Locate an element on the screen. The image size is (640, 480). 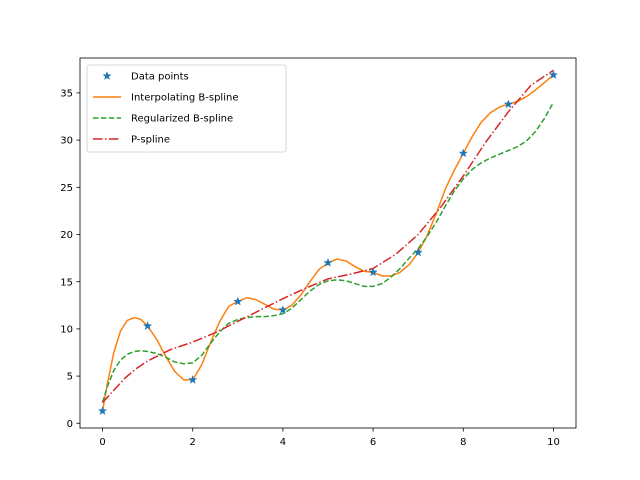
y-tick-label: 20 is located at coordinates (66, 235).